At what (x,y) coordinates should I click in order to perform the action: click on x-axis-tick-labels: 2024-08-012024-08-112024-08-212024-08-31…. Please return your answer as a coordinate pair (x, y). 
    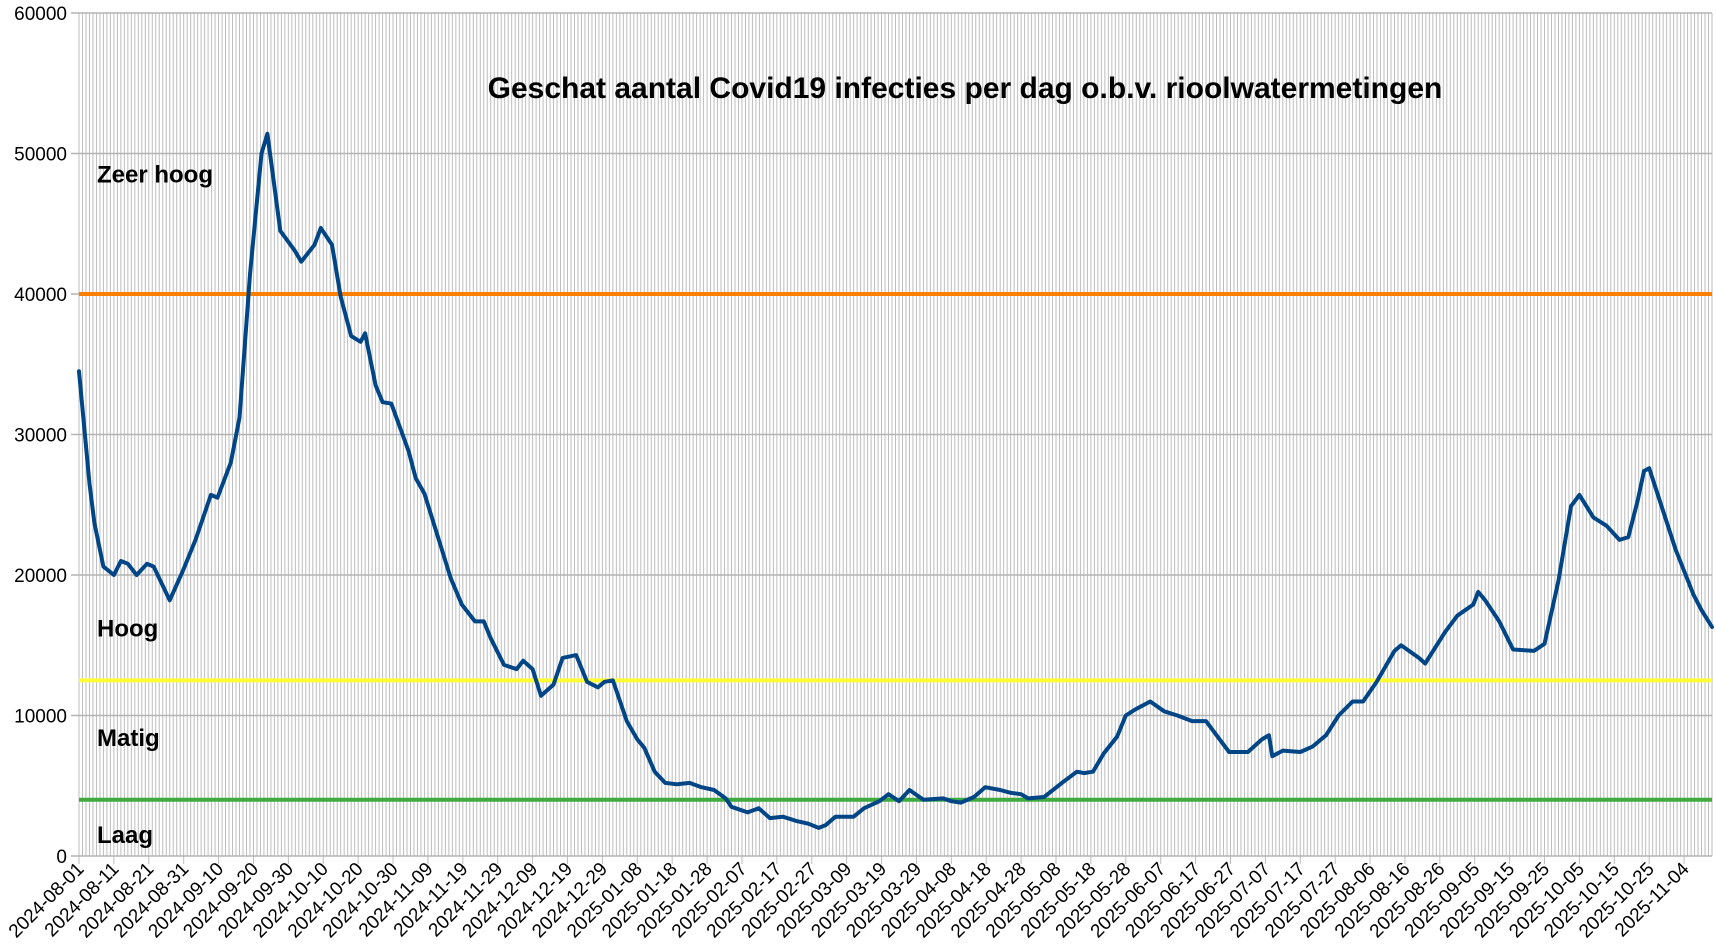
    Looking at the image, I should click on (849, 900).